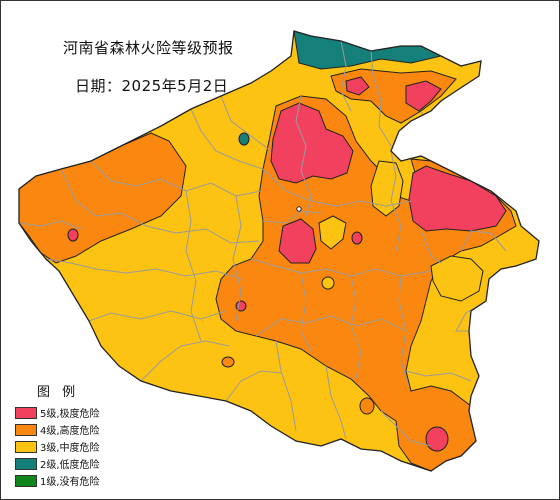 The height and width of the screenshot is (500, 560). I want to click on legend-label: 1级,没有危险, so click(70, 482).